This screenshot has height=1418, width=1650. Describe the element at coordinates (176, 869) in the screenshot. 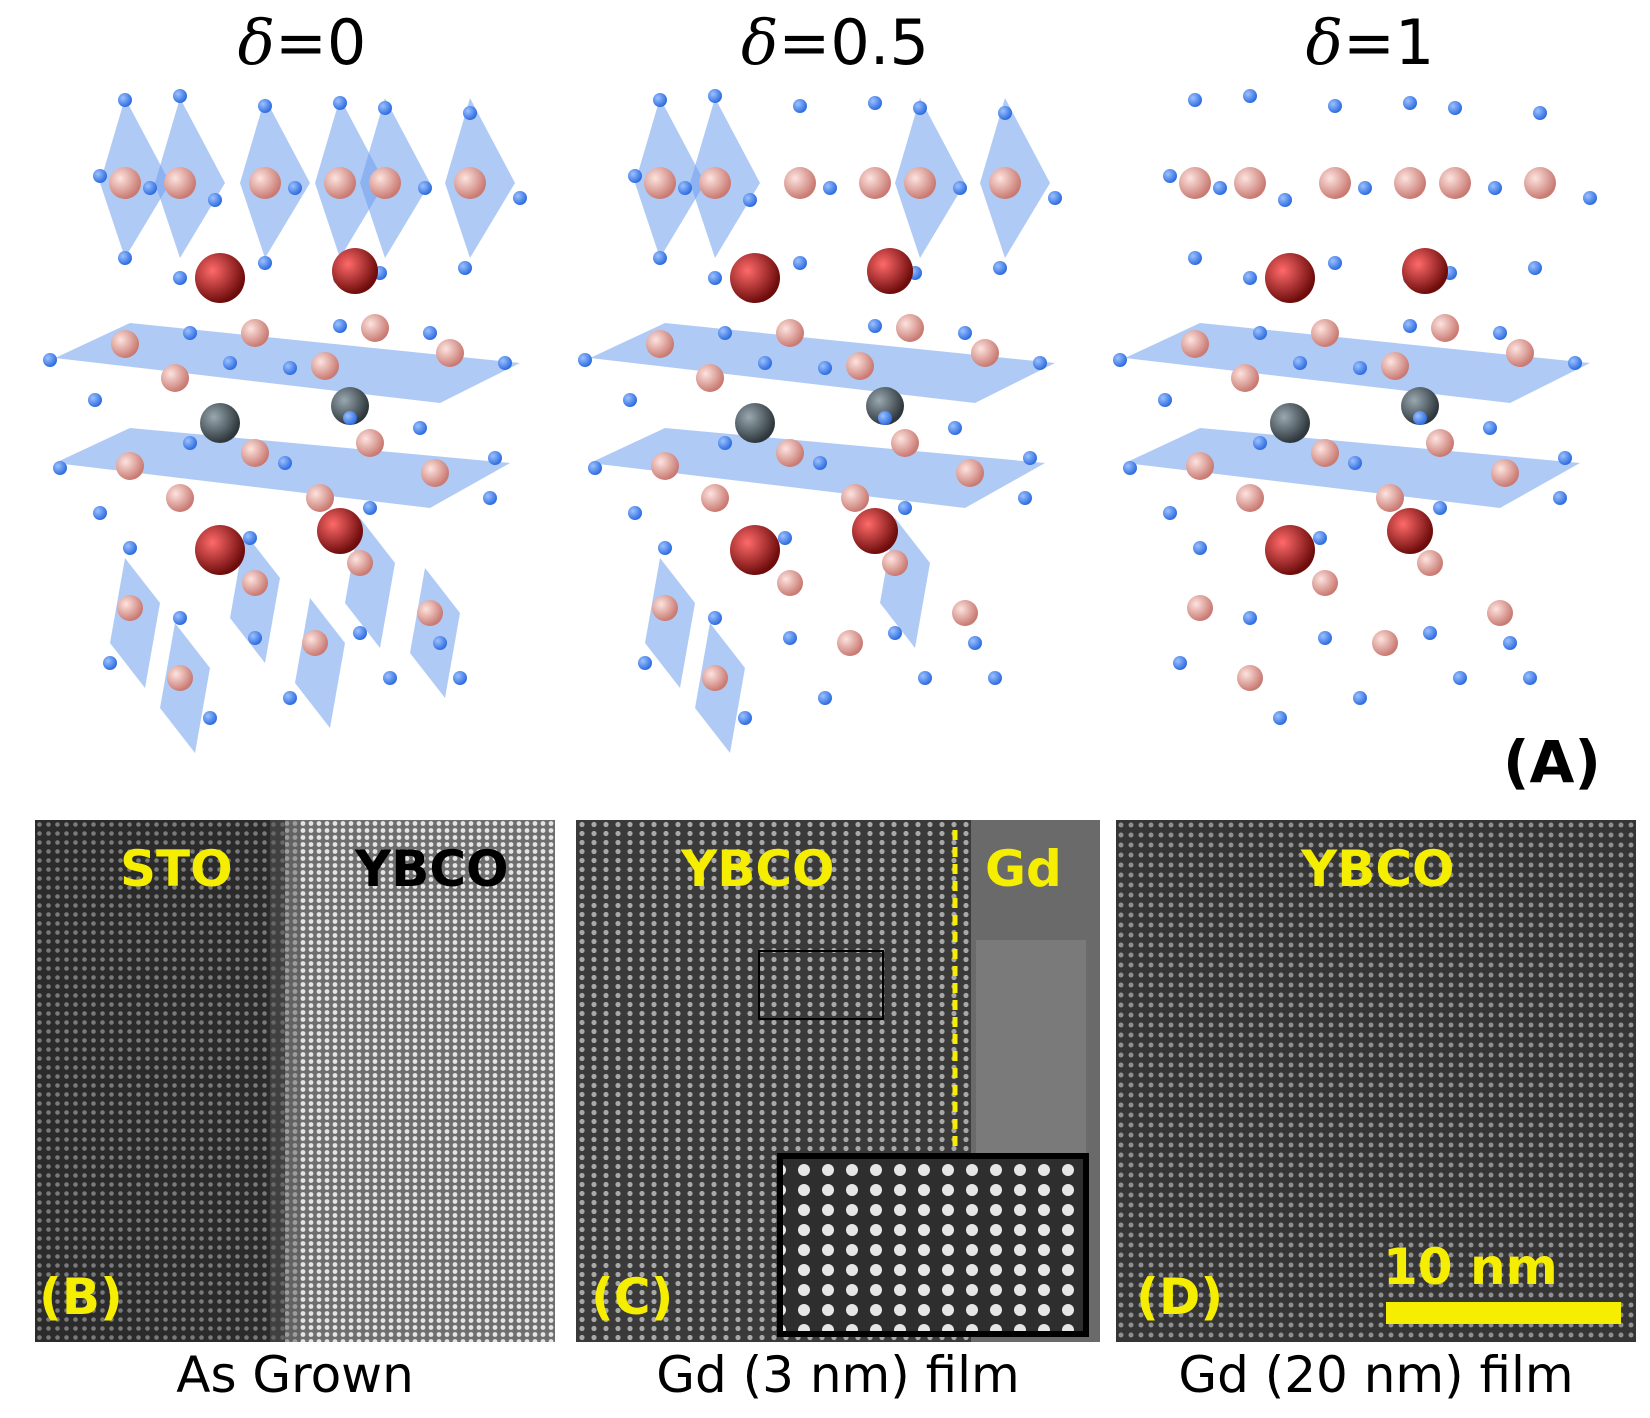

I see `label-sto: STO` at that location.